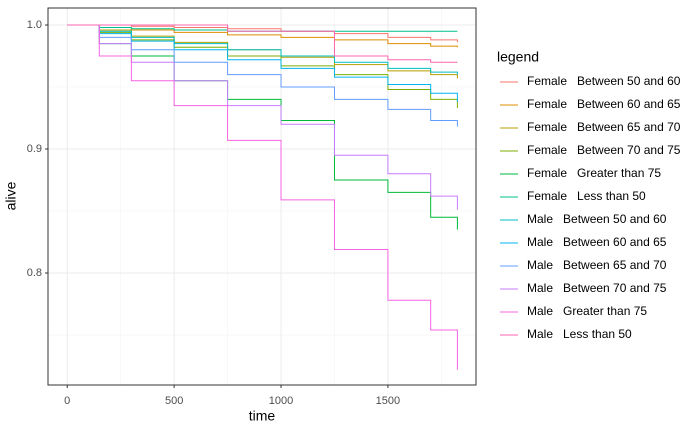  What do you see at coordinates (604, 81) in the screenshot?
I see `legend-label: Female Between 50 and 60` at bounding box center [604, 81].